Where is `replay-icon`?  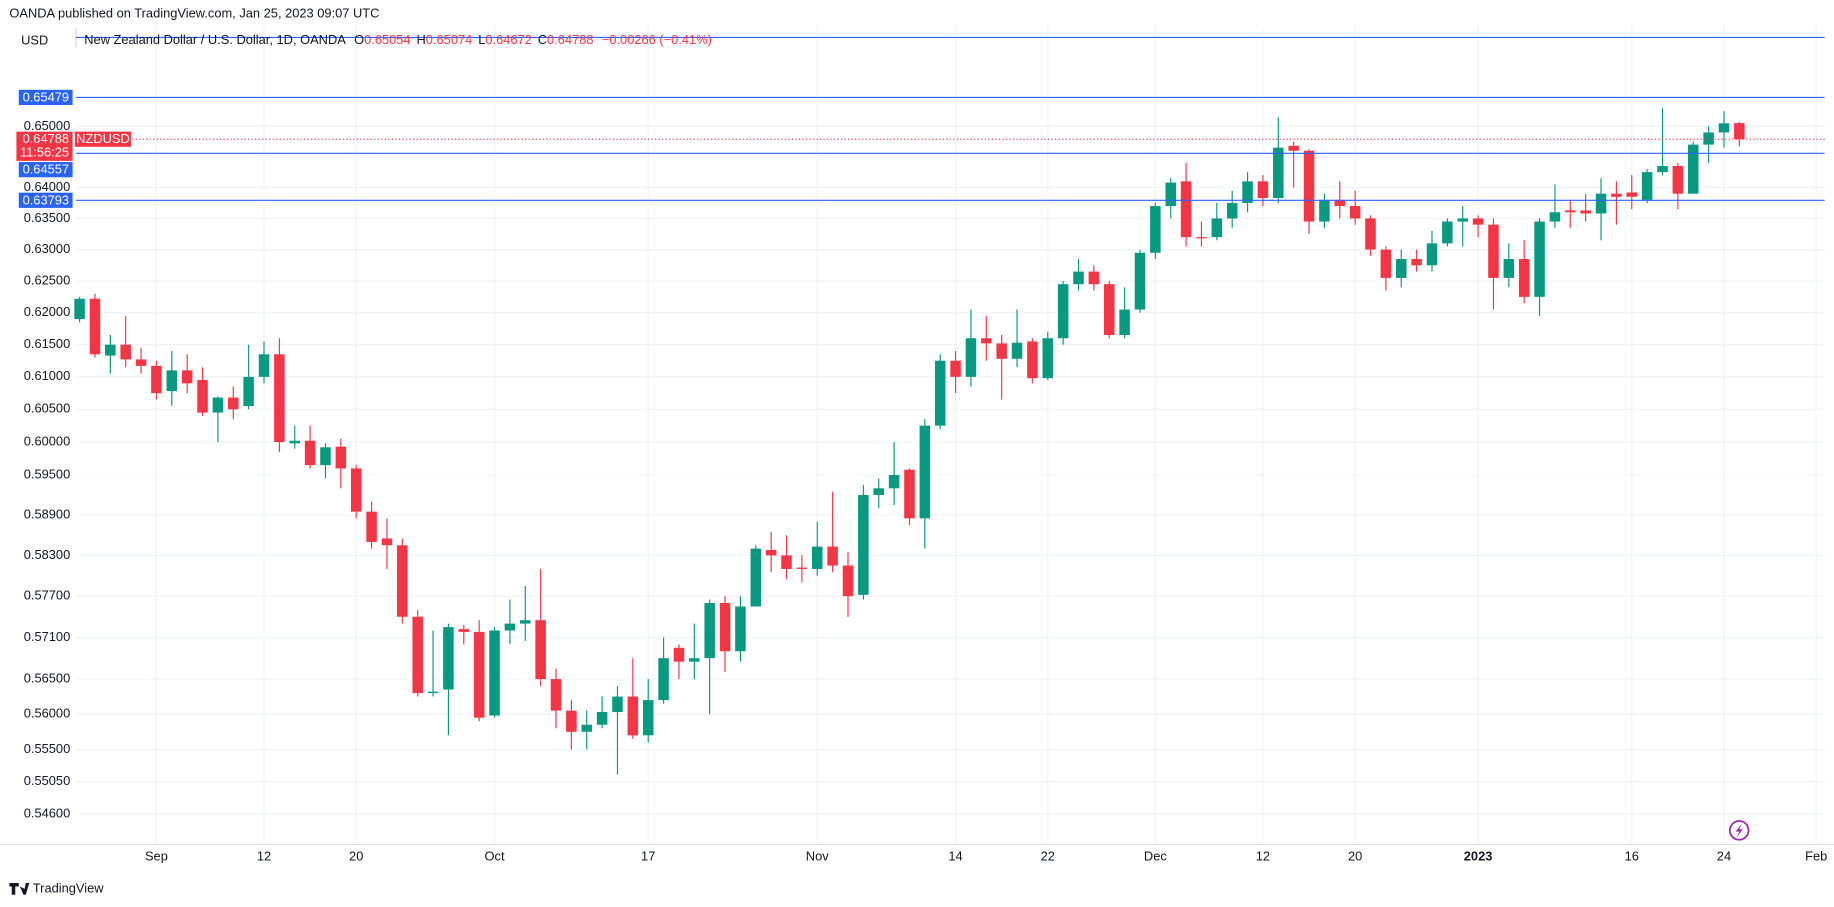
replay-icon is located at coordinates (1739, 830).